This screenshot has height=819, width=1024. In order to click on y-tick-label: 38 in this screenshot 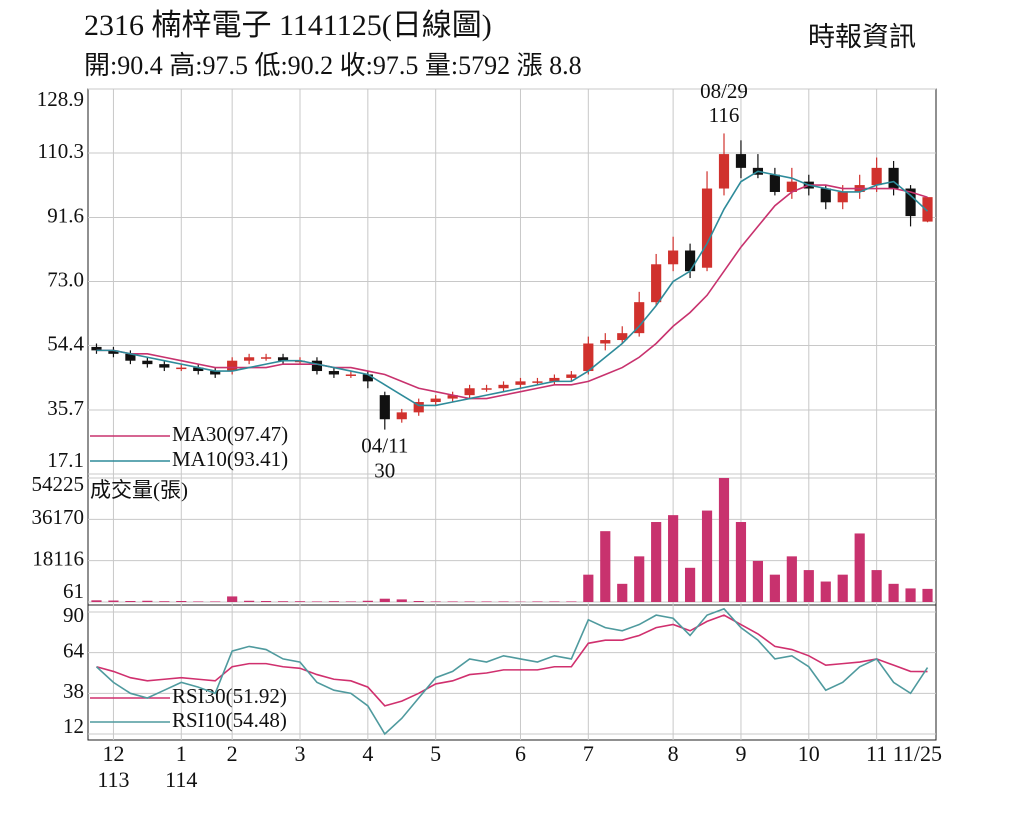, I will do `click(73, 691)`.